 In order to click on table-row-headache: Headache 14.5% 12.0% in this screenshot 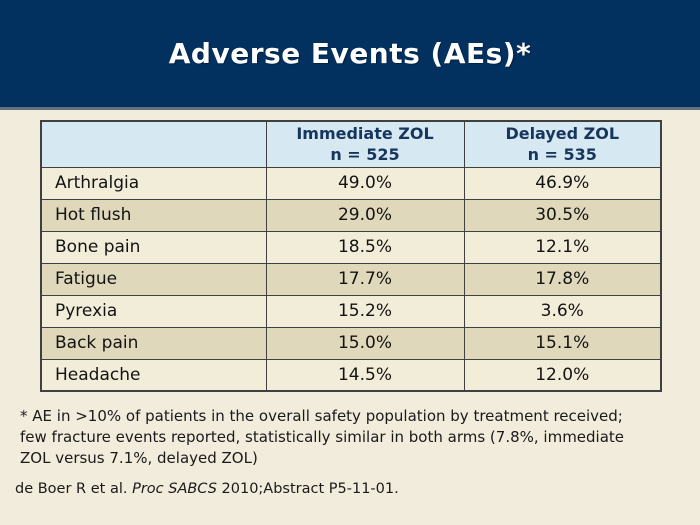, I will do `click(351, 375)`.